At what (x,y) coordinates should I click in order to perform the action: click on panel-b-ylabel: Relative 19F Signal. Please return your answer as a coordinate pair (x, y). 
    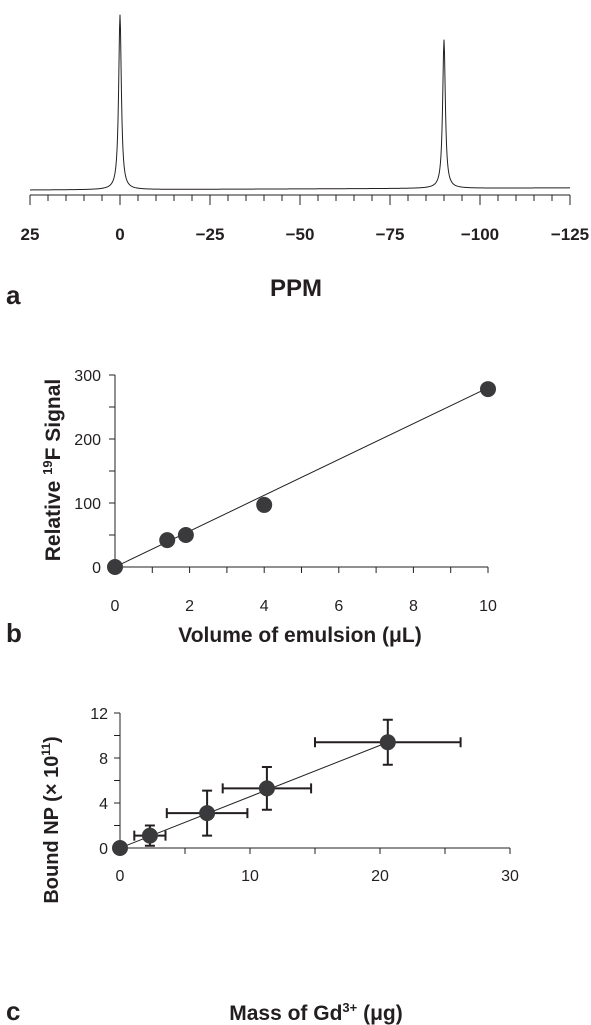
    Looking at the image, I should click on (52, 470).